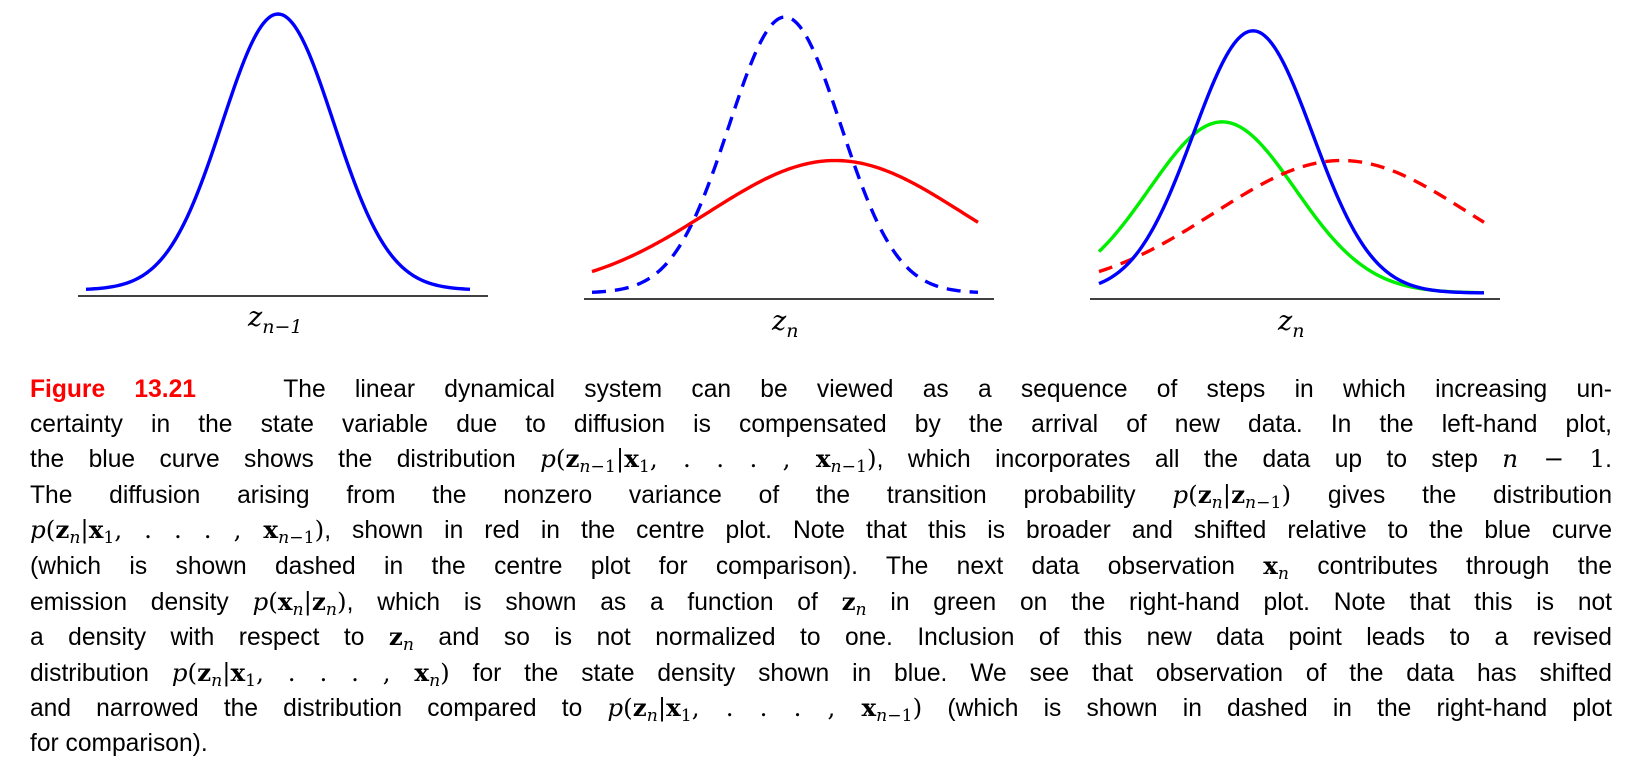 Image resolution: width=1631 pixels, height=774 pixels. What do you see at coordinates (310, 674) in the screenshot?
I see `math-p-zn-given-x1-to-xn: p(zn|x1, . . . , xn)` at bounding box center [310, 674].